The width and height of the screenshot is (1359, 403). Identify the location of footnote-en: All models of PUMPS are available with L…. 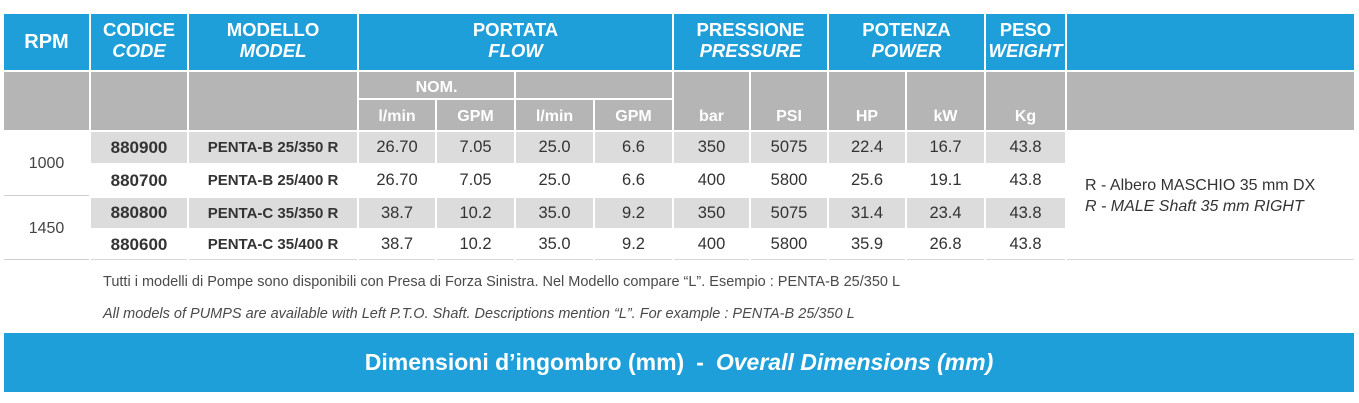
(479, 314).